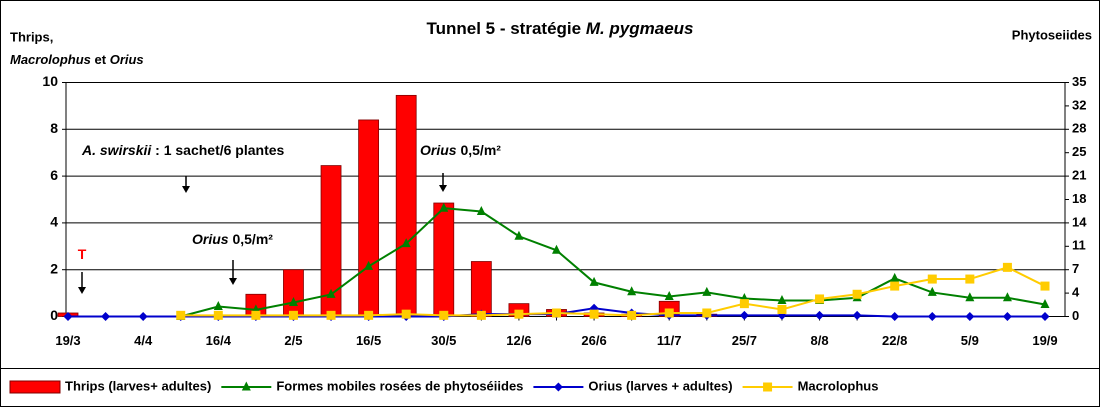  I want to click on legend-swatch, so click(35, 387).